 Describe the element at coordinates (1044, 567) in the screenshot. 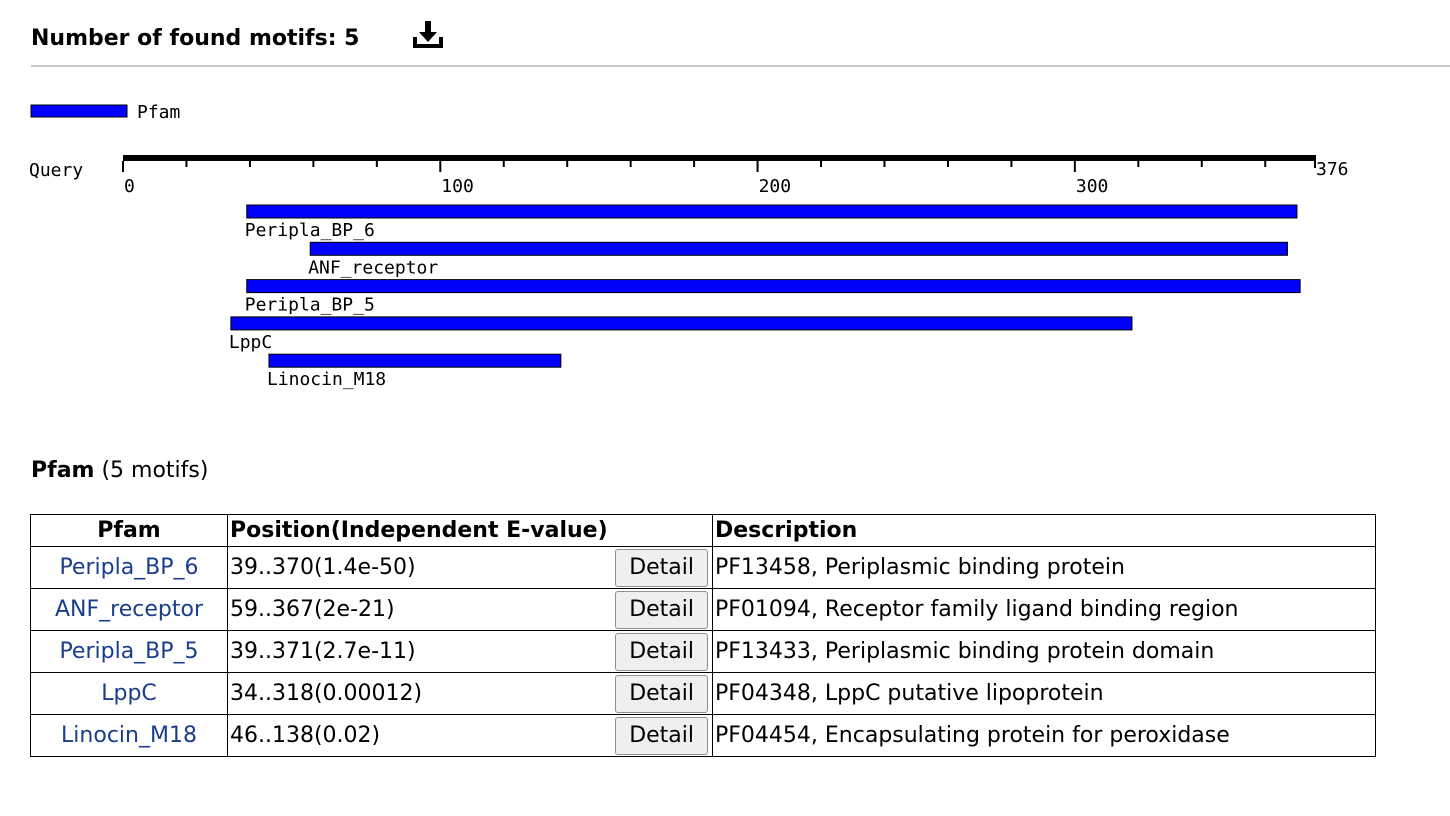

I see `cell-description: PF13458, Periplasmic binding protein` at that location.